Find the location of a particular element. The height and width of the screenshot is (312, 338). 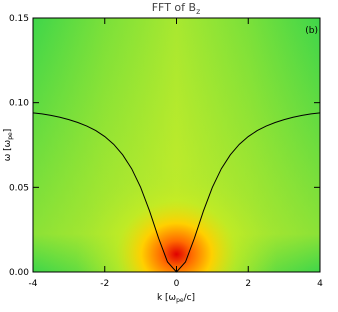

x-tick-label: 4 is located at coordinates (320, 284).